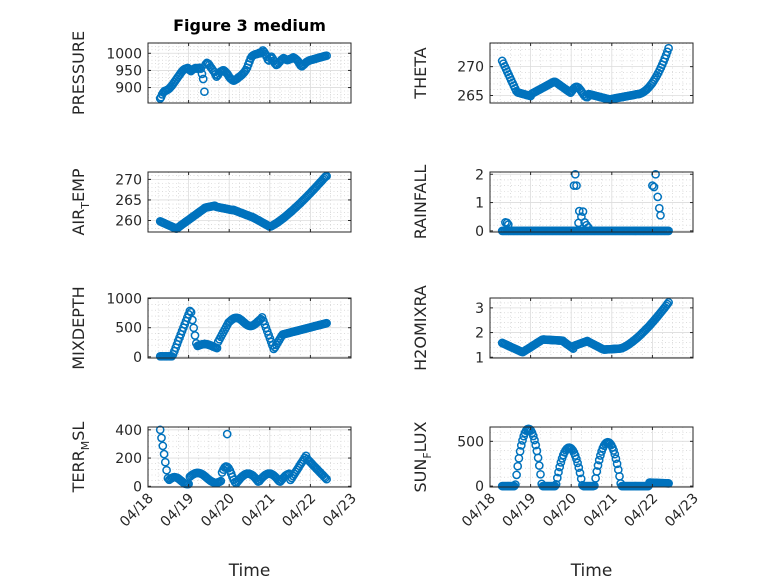 The width and height of the screenshot is (778, 583). What do you see at coordinates (218, 511) in the screenshot?
I see `x-tick-label: 04/20` at bounding box center [218, 511].